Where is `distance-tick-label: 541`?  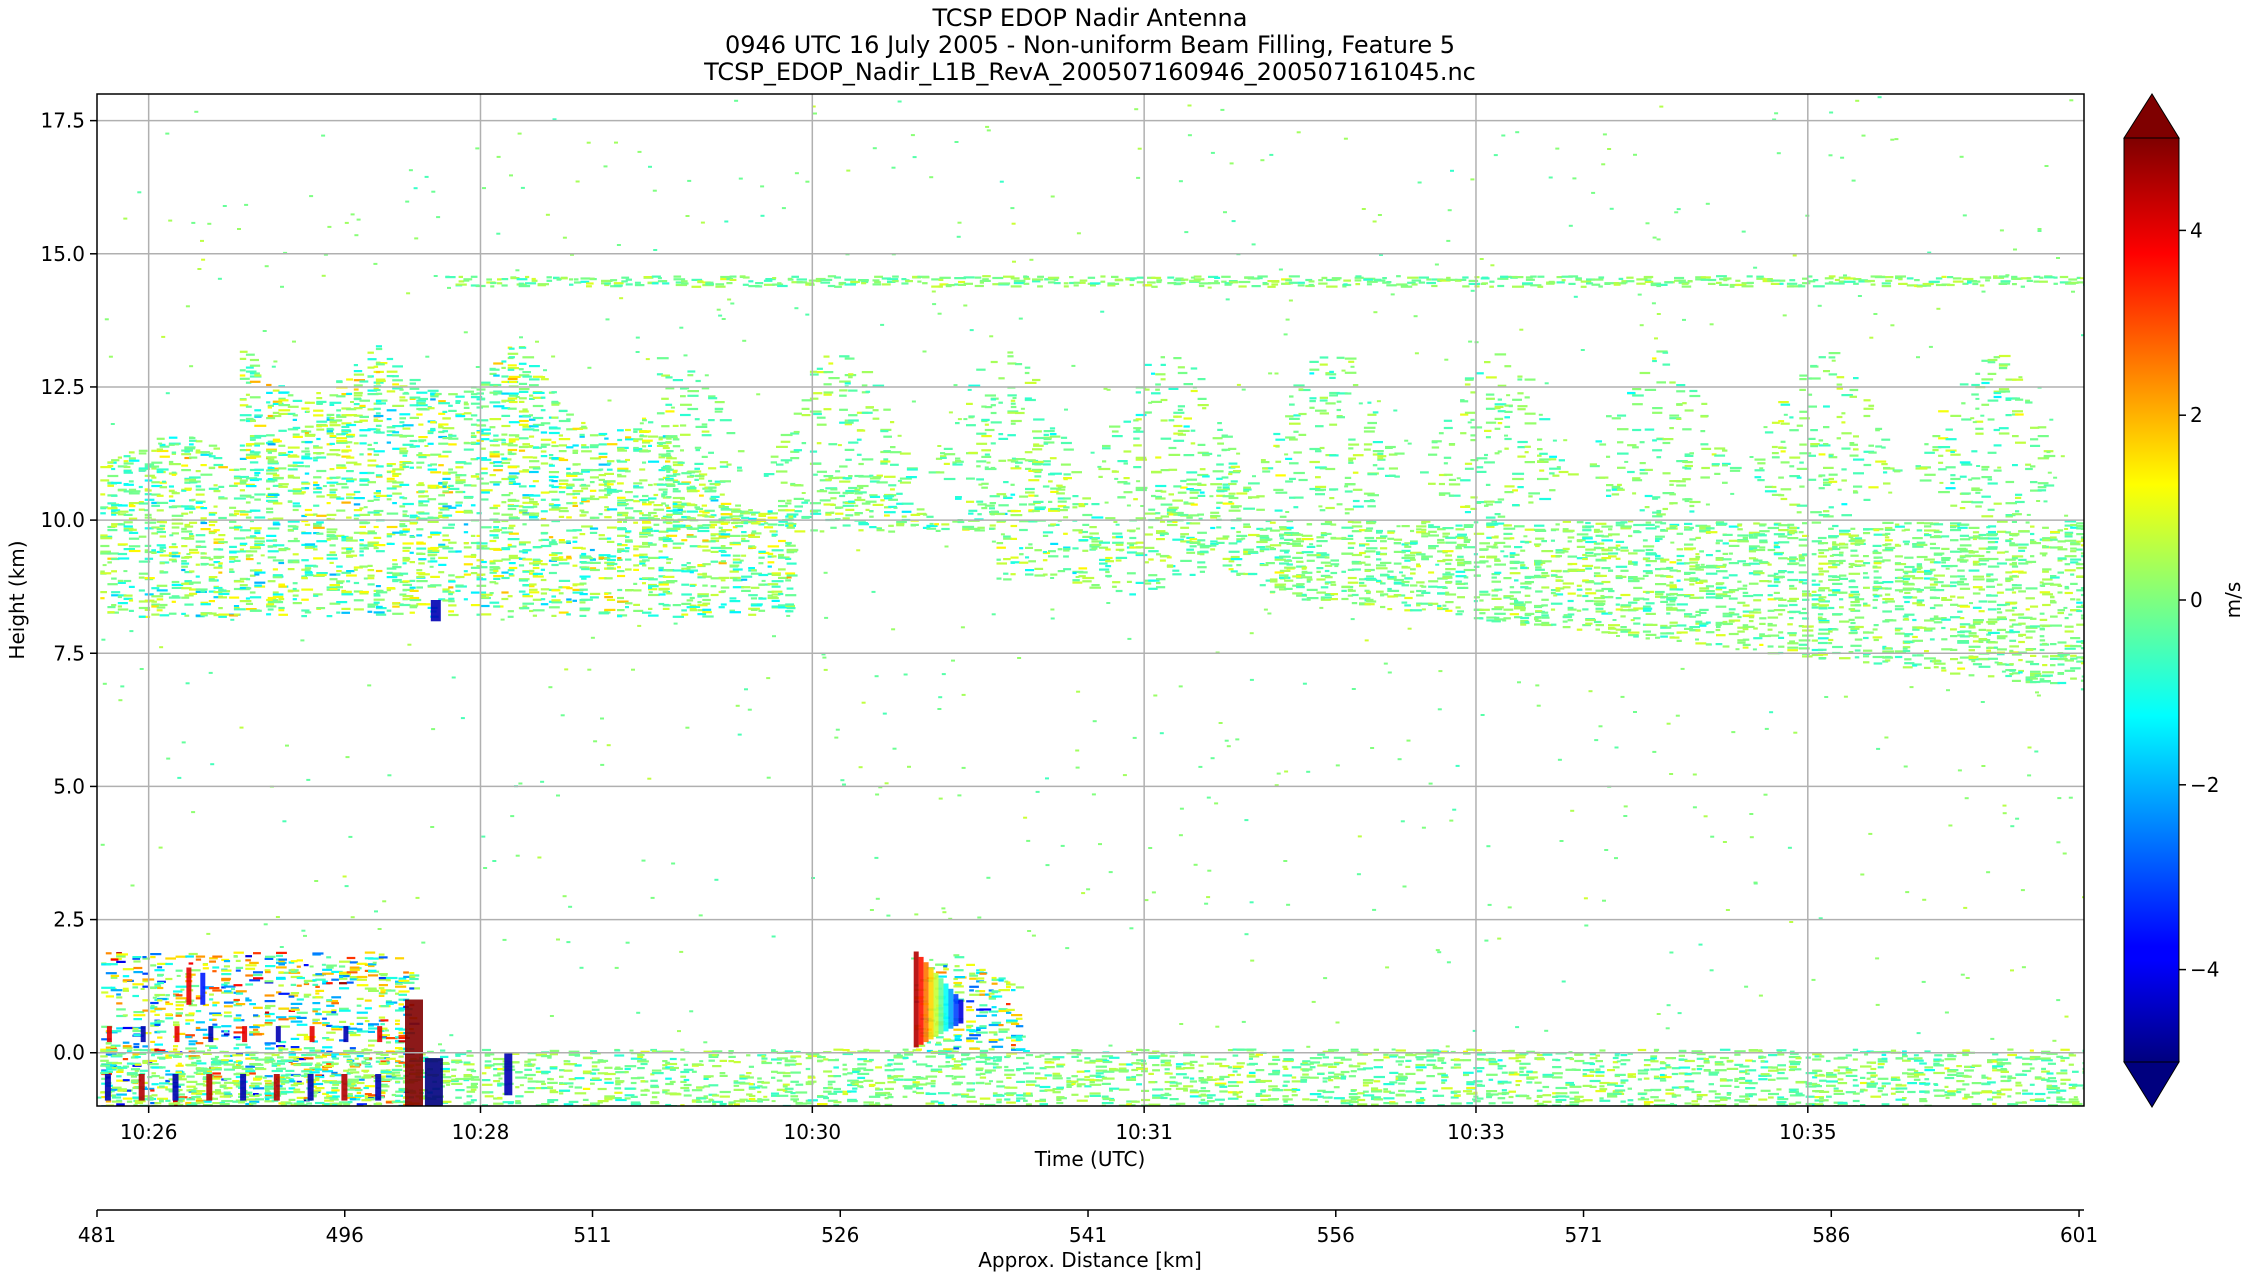 distance-tick-label: 541 is located at coordinates (1088, 1235).